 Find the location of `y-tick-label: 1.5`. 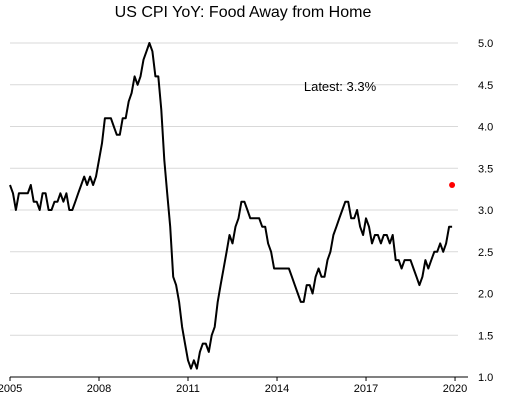

y-tick-label: 1.5 is located at coordinates (485, 336).